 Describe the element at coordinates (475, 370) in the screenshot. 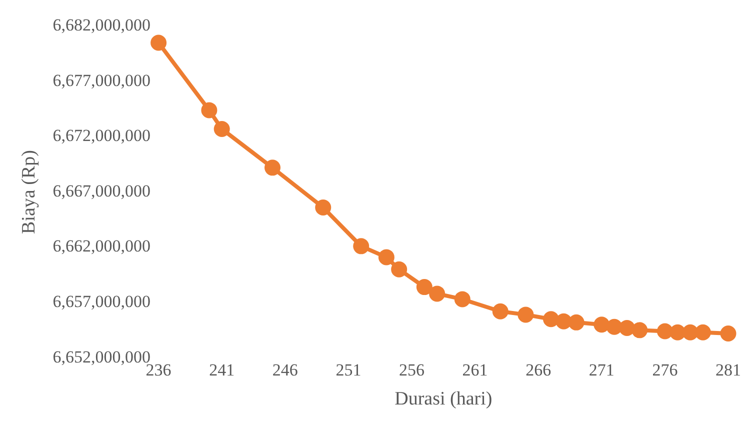

I see `x-tick-label: 261` at that location.